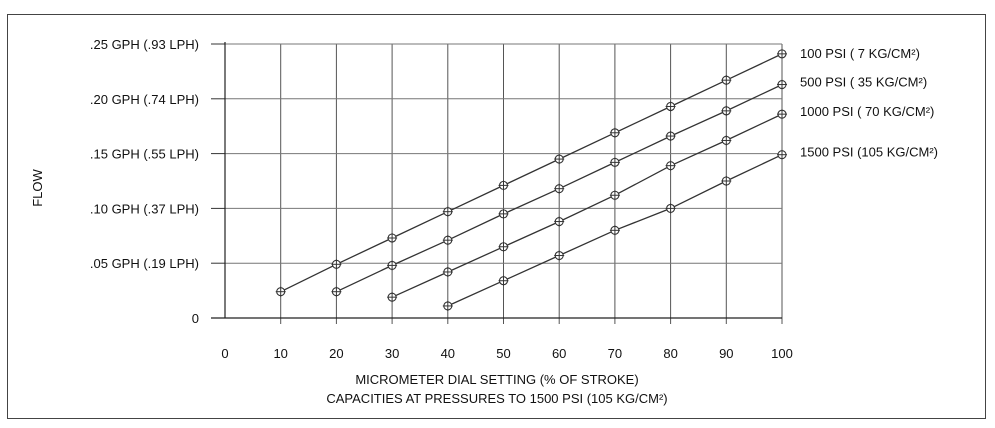 This screenshot has height=428, width=995. I want to click on y-tick-label: .10 GPH (.37 LPH), so click(144, 208).